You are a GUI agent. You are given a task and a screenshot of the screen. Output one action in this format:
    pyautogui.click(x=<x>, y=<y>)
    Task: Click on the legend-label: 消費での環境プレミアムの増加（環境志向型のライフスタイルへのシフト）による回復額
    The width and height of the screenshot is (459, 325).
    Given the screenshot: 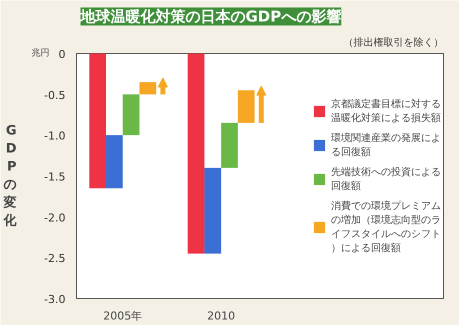 What is the action you would take?
    pyautogui.click(x=386, y=227)
    